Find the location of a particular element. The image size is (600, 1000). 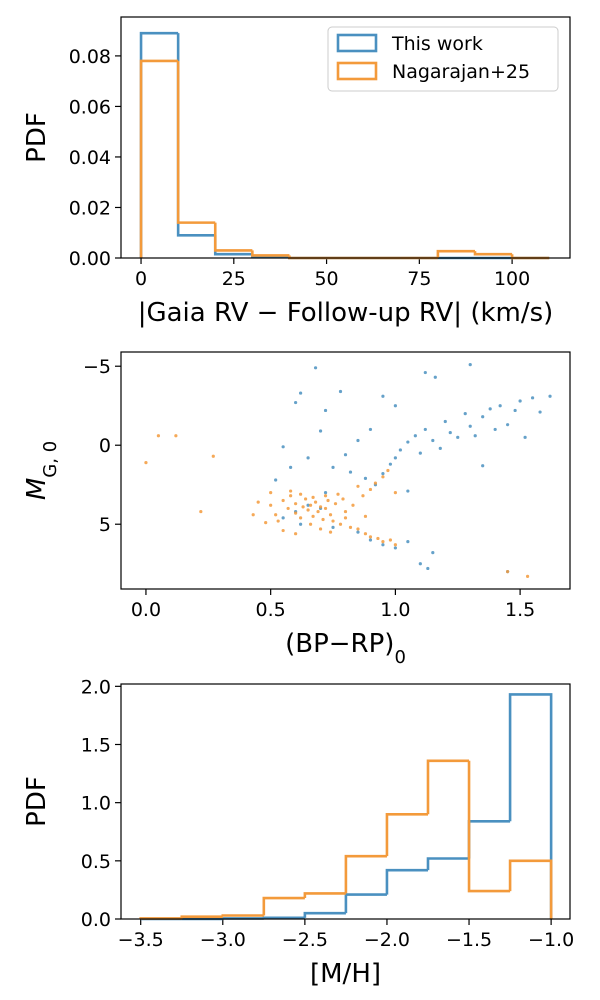

x-tick-label: 0.0 is located at coordinates (146, 610).